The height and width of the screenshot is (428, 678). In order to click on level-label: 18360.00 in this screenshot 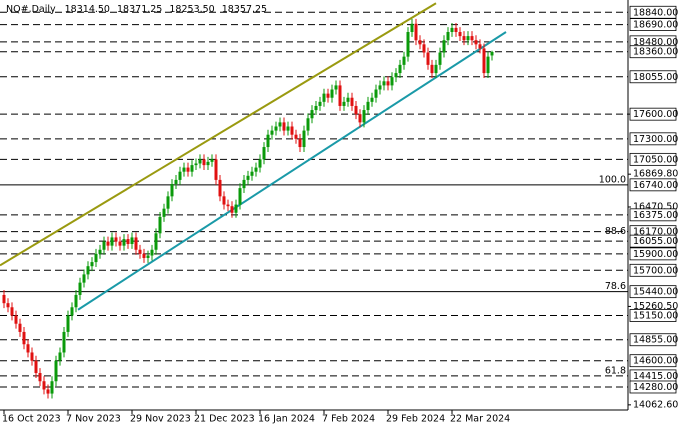, I will do `click(655, 52)`.